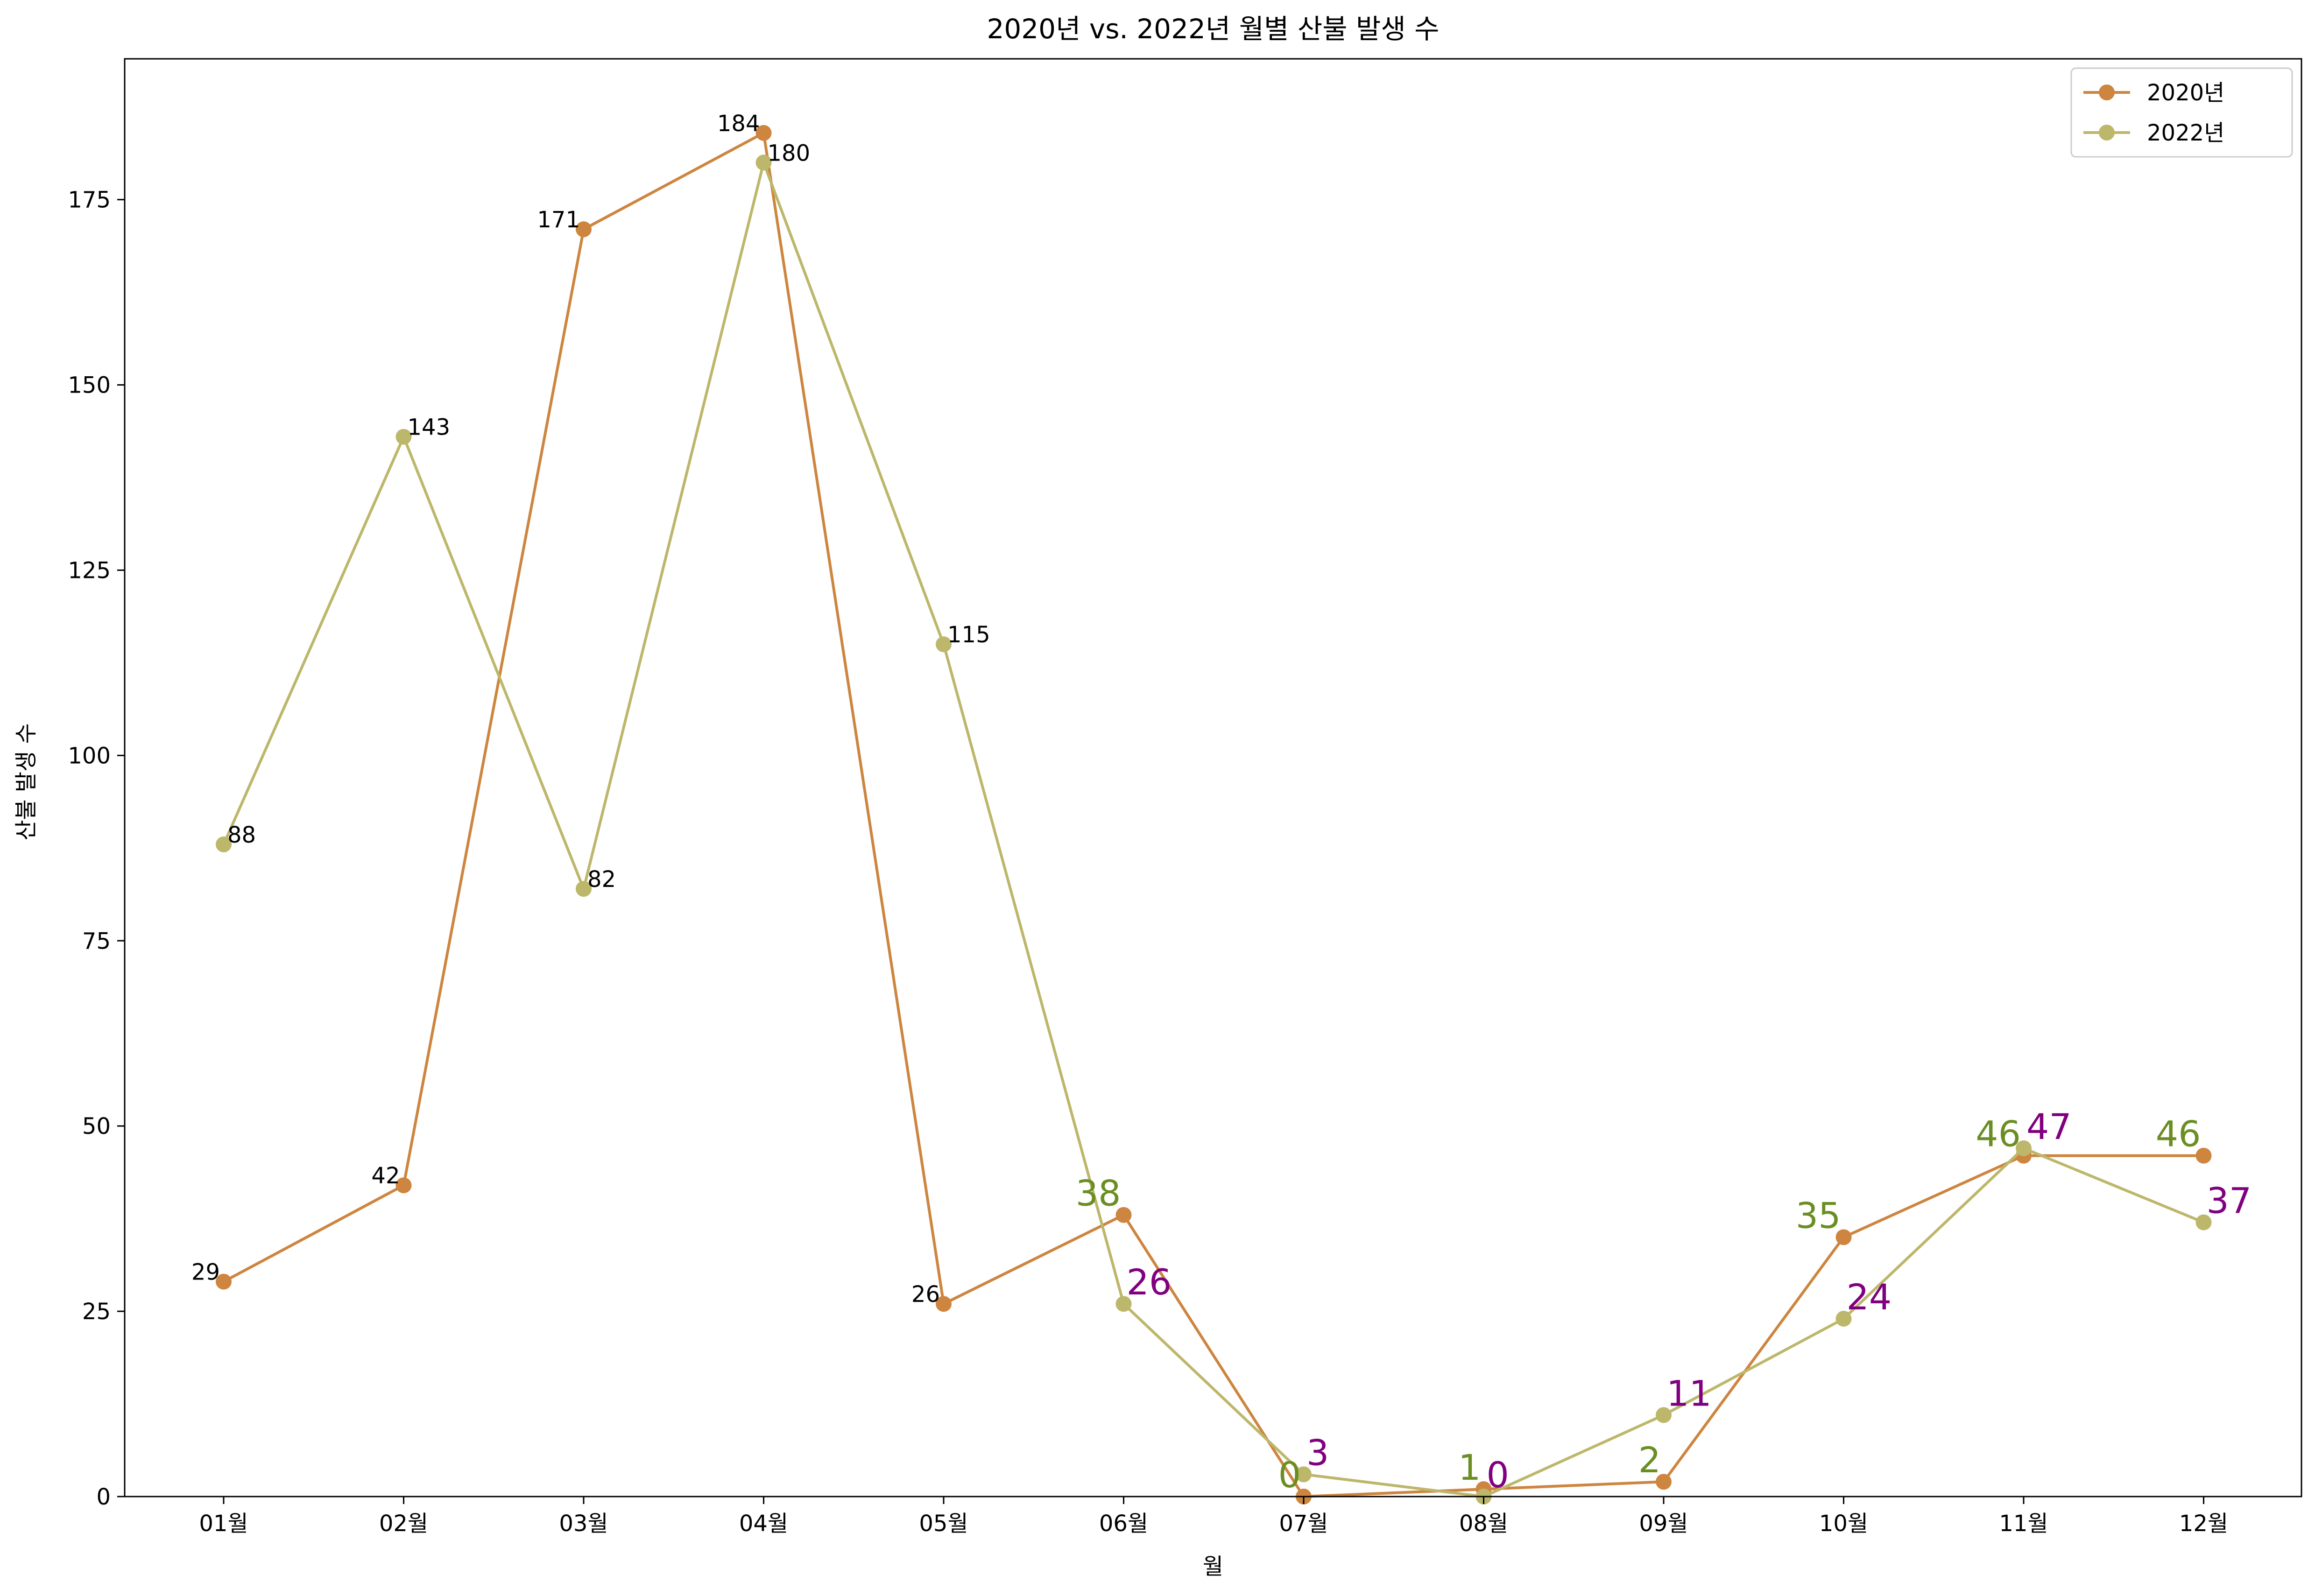 The height and width of the screenshot is (1596, 2315). What do you see at coordinates (1649, 1460) in the screenshot?
I see `data-label: 2` at bounding box center [1649, 1460].